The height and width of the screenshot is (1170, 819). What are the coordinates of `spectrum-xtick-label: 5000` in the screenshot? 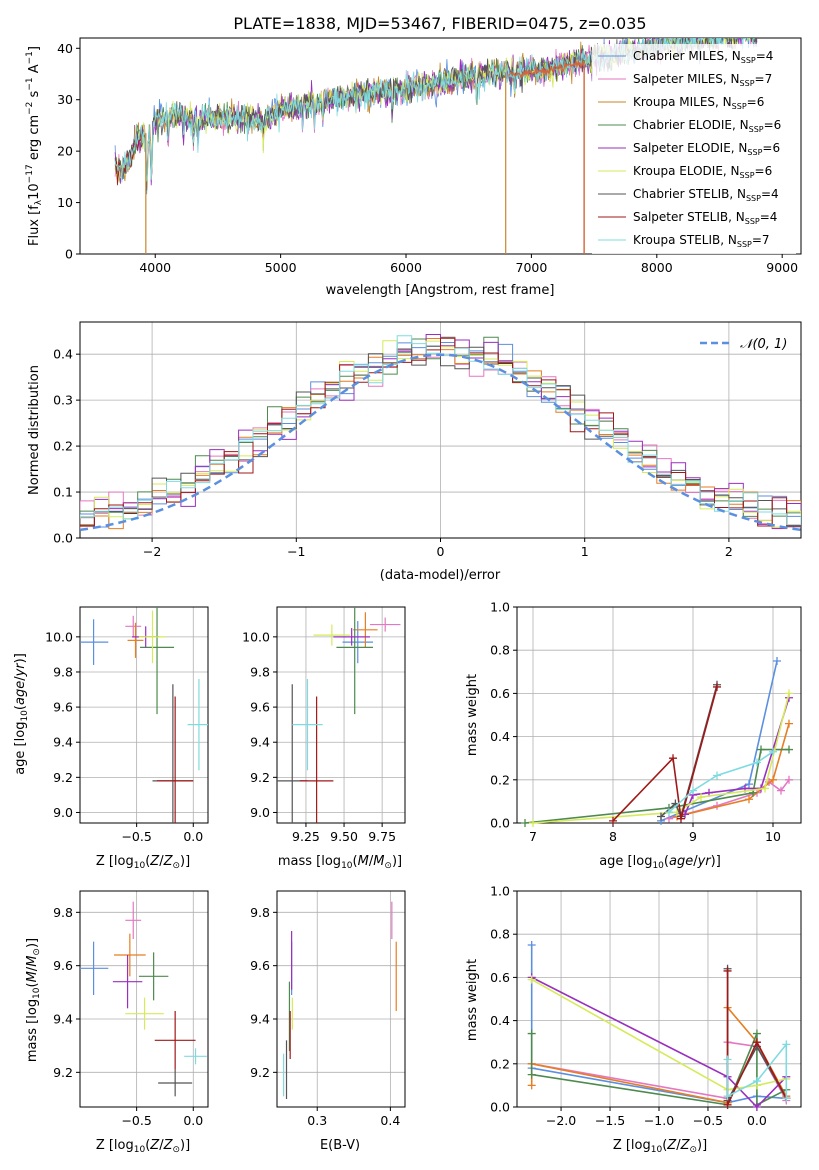 It's located at (281, 267).